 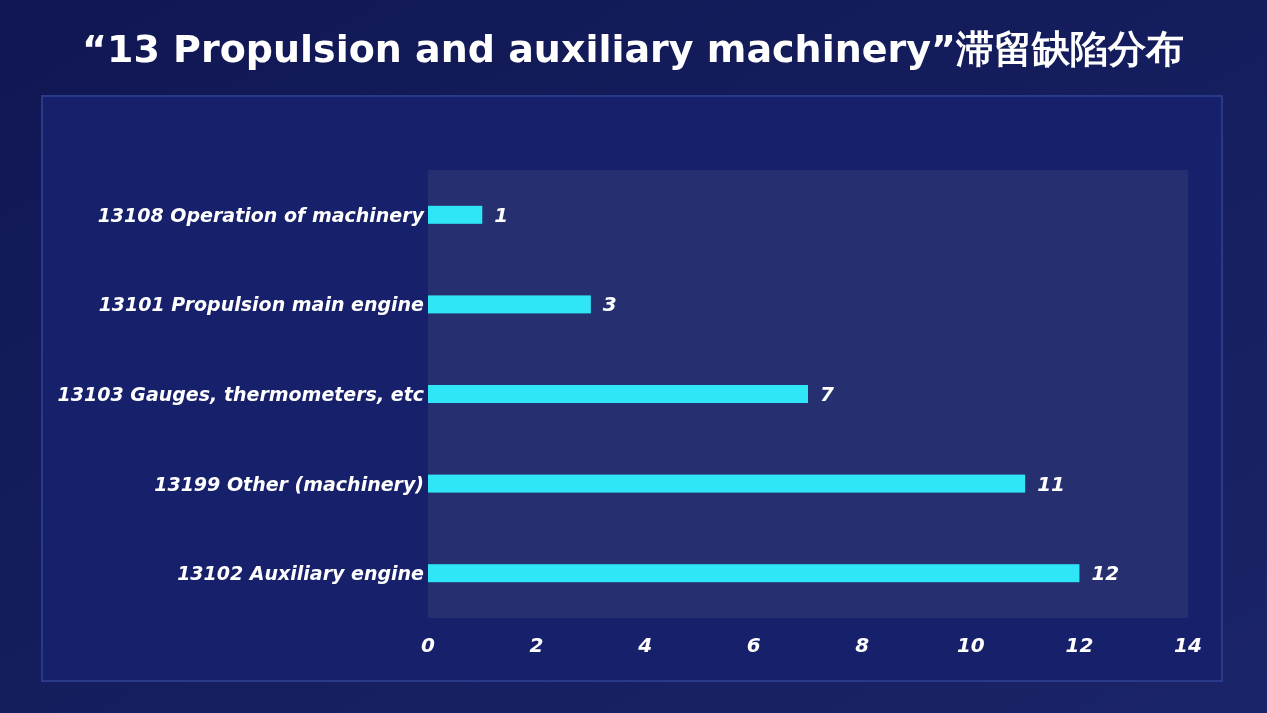 I want to click on x-tick-label: 0, so click(x=428, y=645).